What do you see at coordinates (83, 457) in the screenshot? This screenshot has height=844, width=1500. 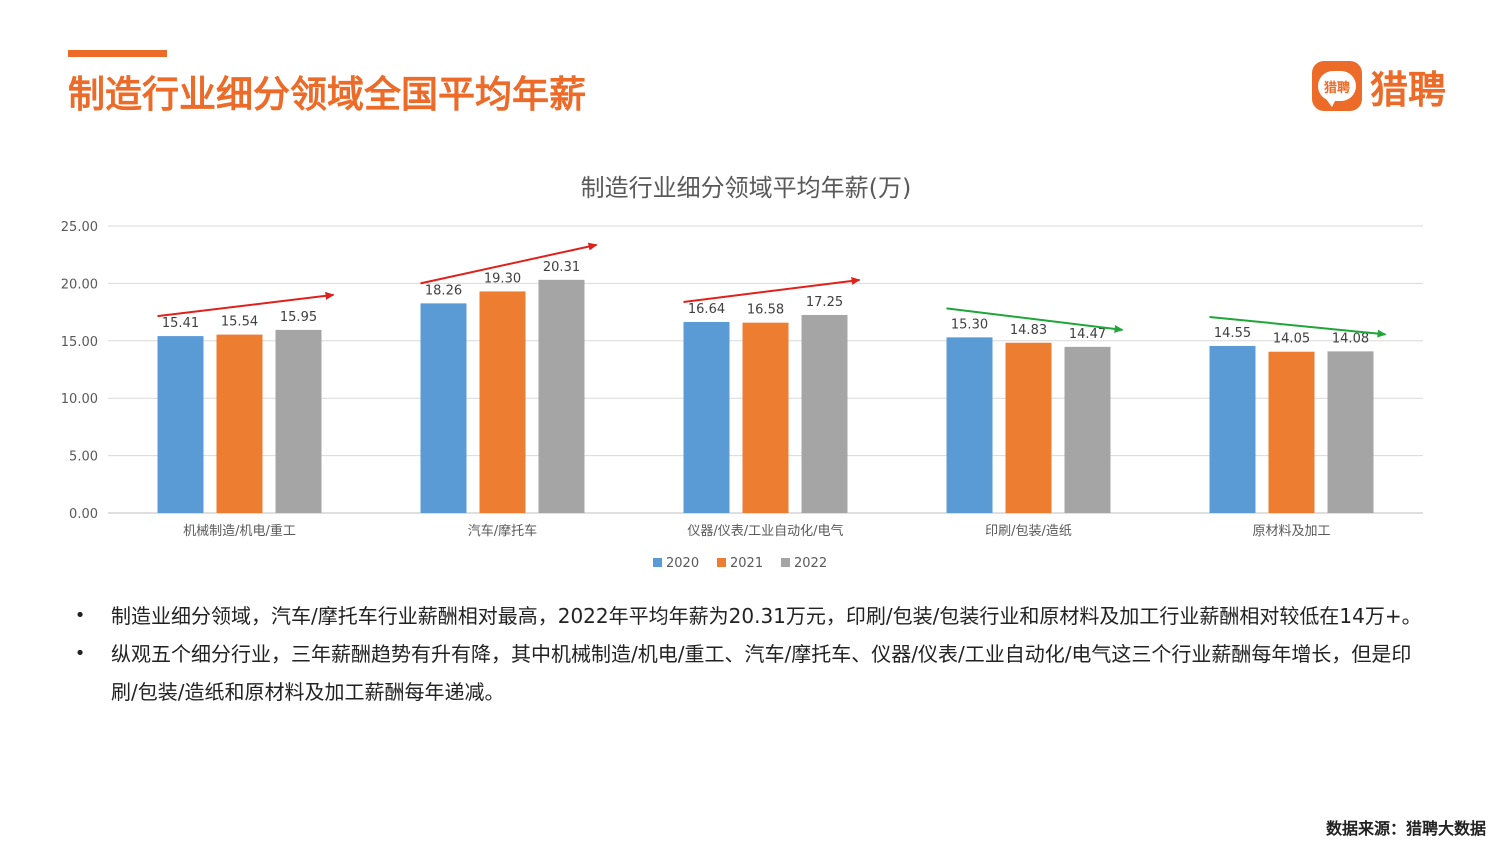 I see `y-tick-label: 5.00` at bounding box center [83, 457].